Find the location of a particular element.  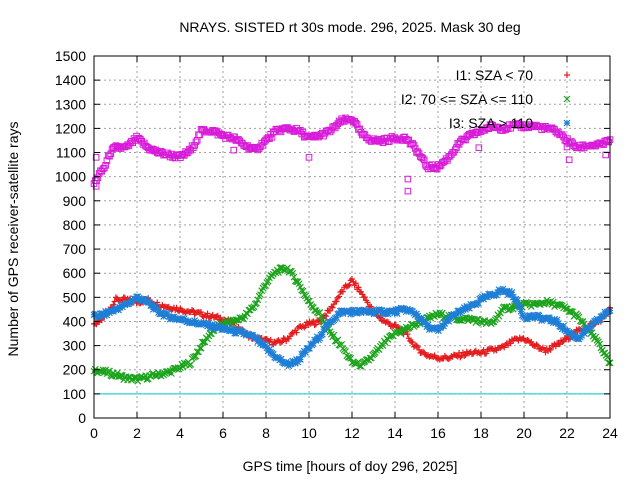

x-axis-label: GPS time [hours of doy 296, 2025] is located at coordinates (350, 466).